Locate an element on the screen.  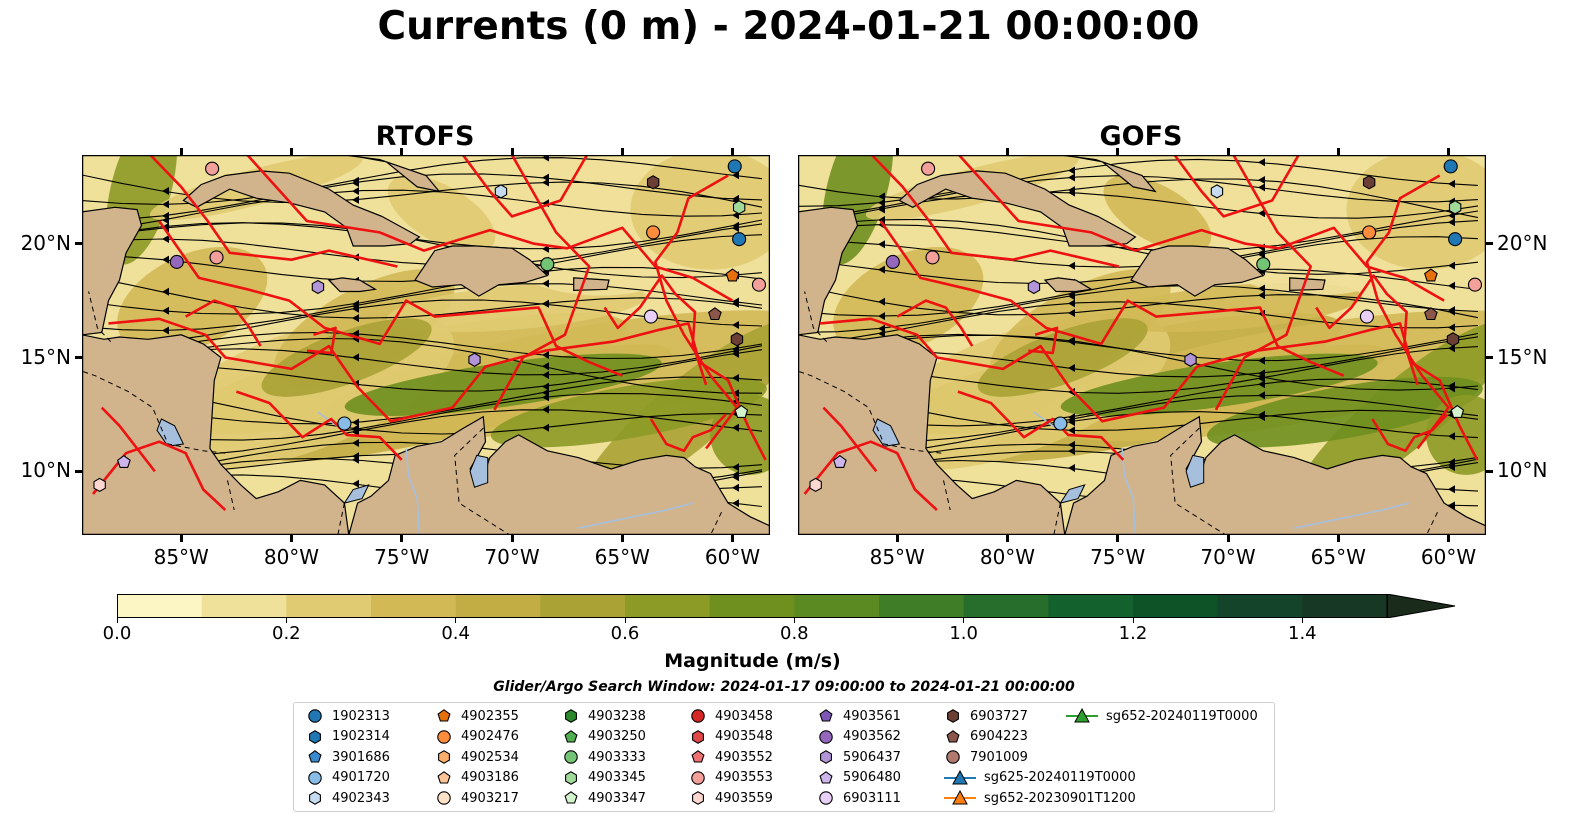
lon-tick-label: 60°W is located at coordinates (732, 557).